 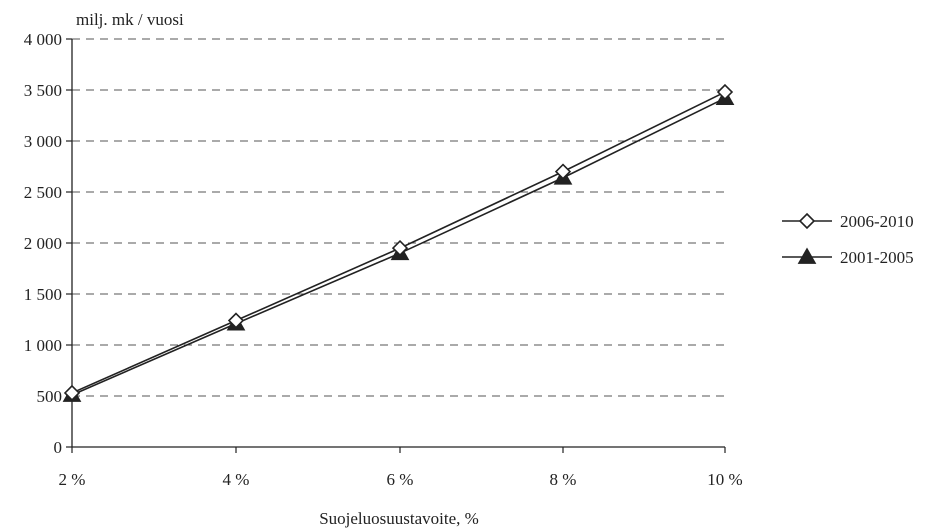 What do you see at coordinates (43, 39) in the screenshot?
I see `y-tick-label: 4 000` at bounding box center [43, 39].